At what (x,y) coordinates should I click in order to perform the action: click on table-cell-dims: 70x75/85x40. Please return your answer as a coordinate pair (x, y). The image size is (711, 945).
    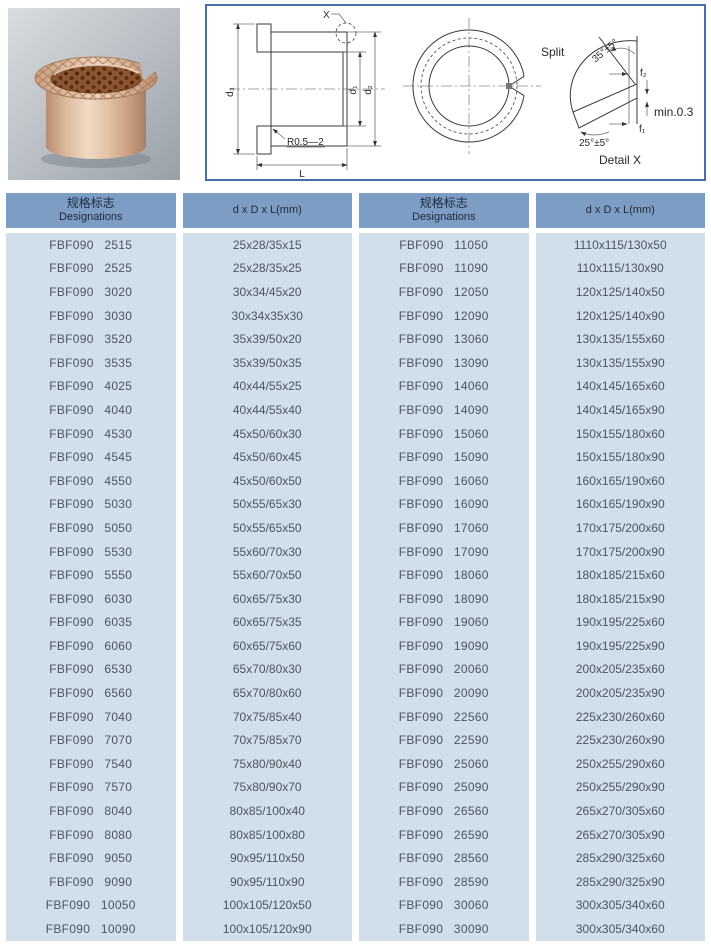
    Looking at the image, I should click on (267, 716).